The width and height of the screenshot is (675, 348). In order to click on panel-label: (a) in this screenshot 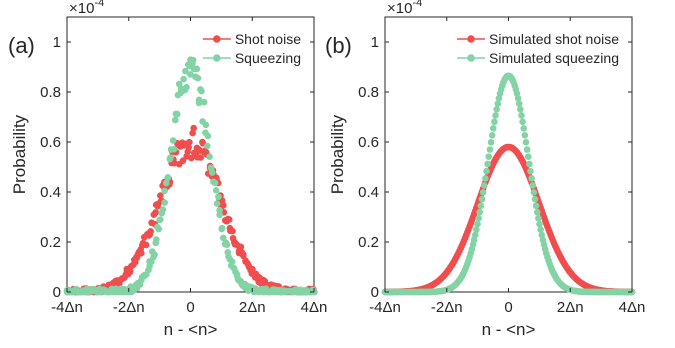, I will do `click(21, 45)`.